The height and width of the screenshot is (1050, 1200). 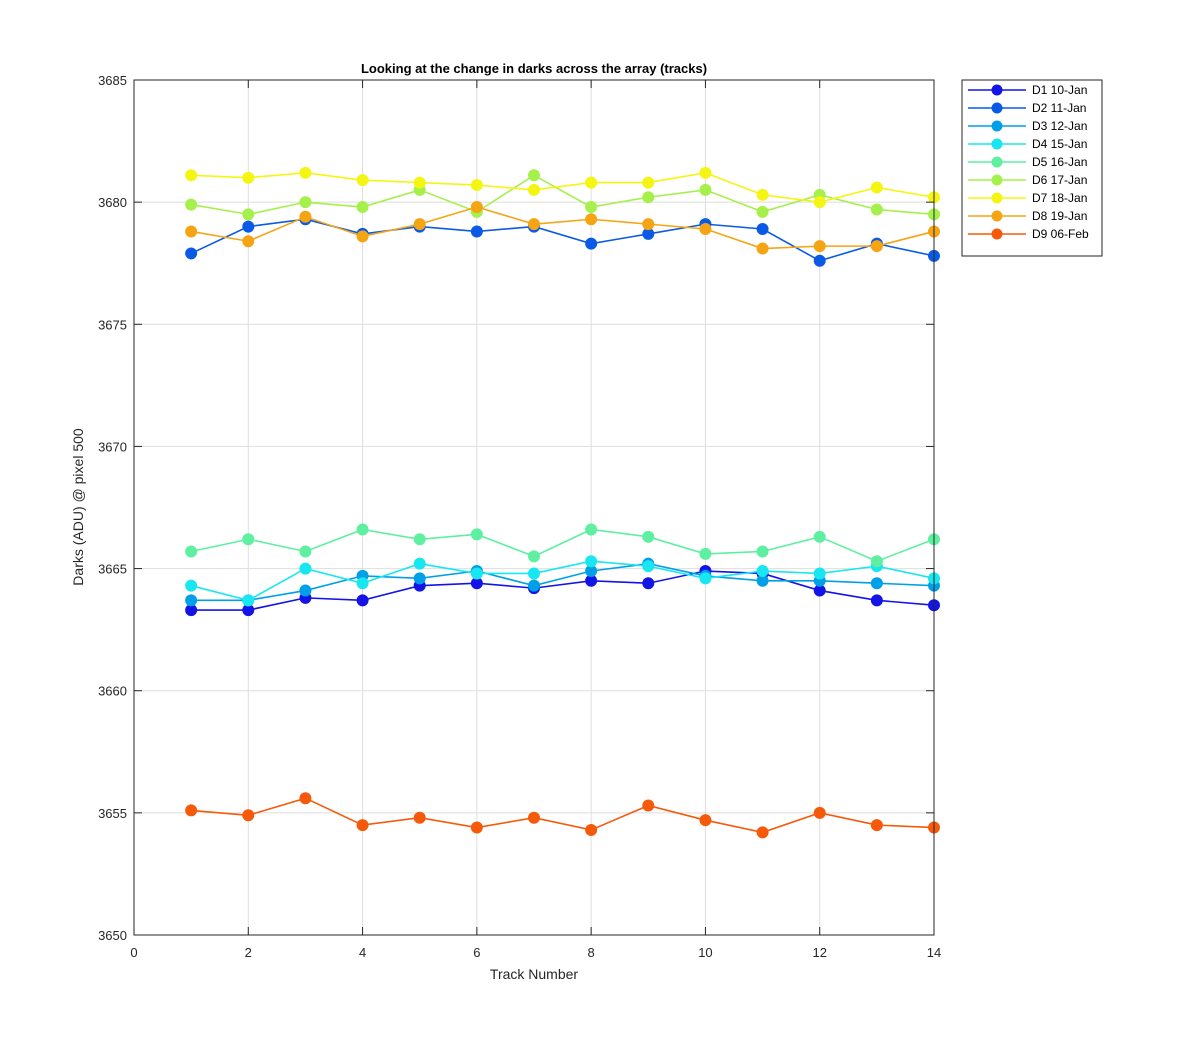 I want to click on y-tick-label: 3660, so click(x=112, y=691).